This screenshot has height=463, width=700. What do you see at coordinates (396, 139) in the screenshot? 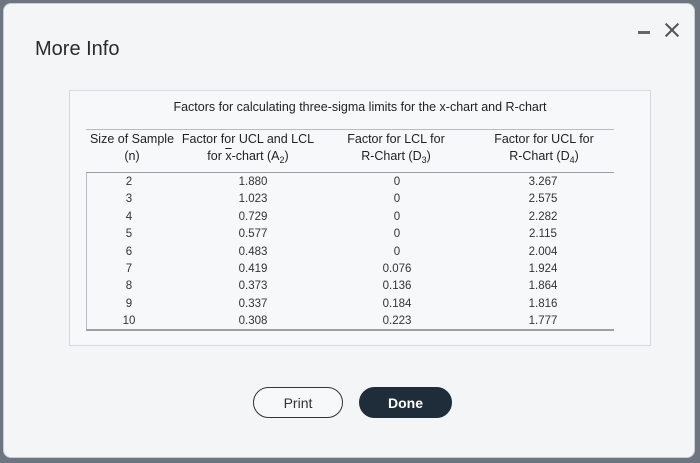
I see `header-d3-line1: Factor for LCL for` at bounding box center [396, 139].